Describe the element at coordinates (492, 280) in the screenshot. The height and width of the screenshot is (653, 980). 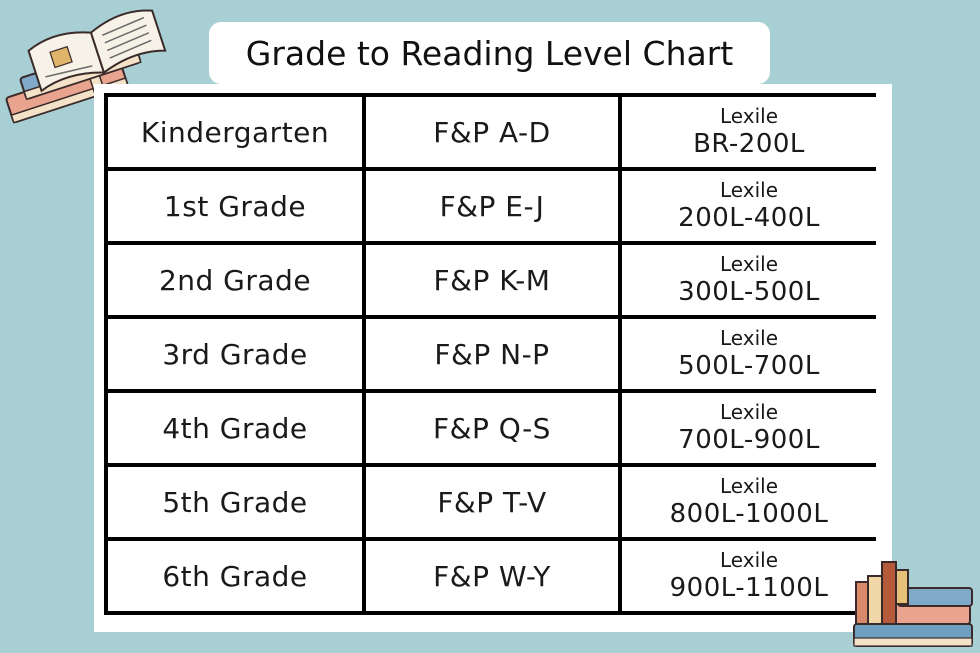
I see `fp-level-cell: F&P K-M` at that location.